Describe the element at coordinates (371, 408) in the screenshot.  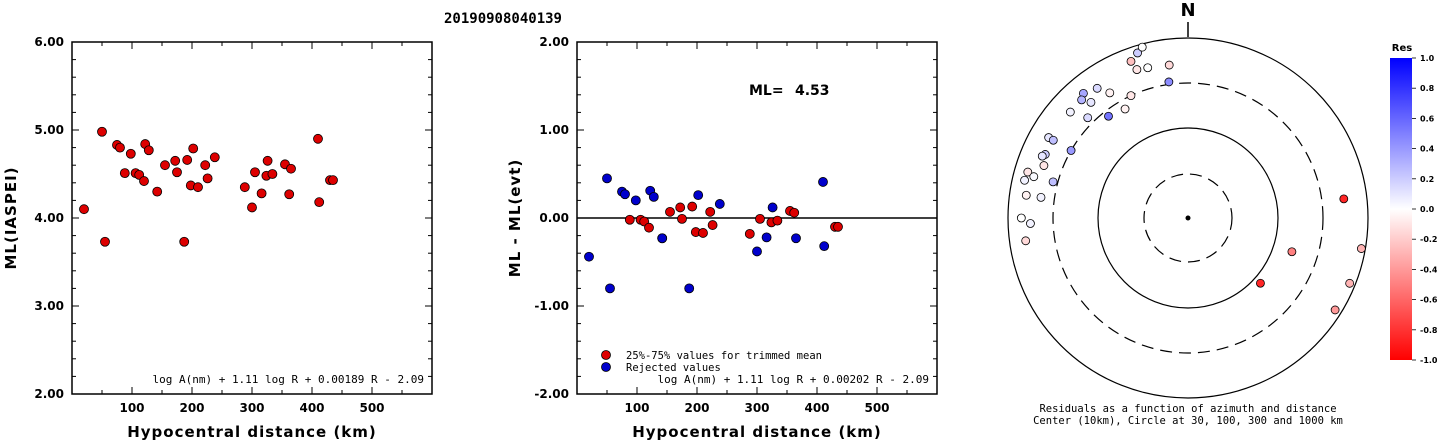
I see `x-tick-label: 500` at that location.